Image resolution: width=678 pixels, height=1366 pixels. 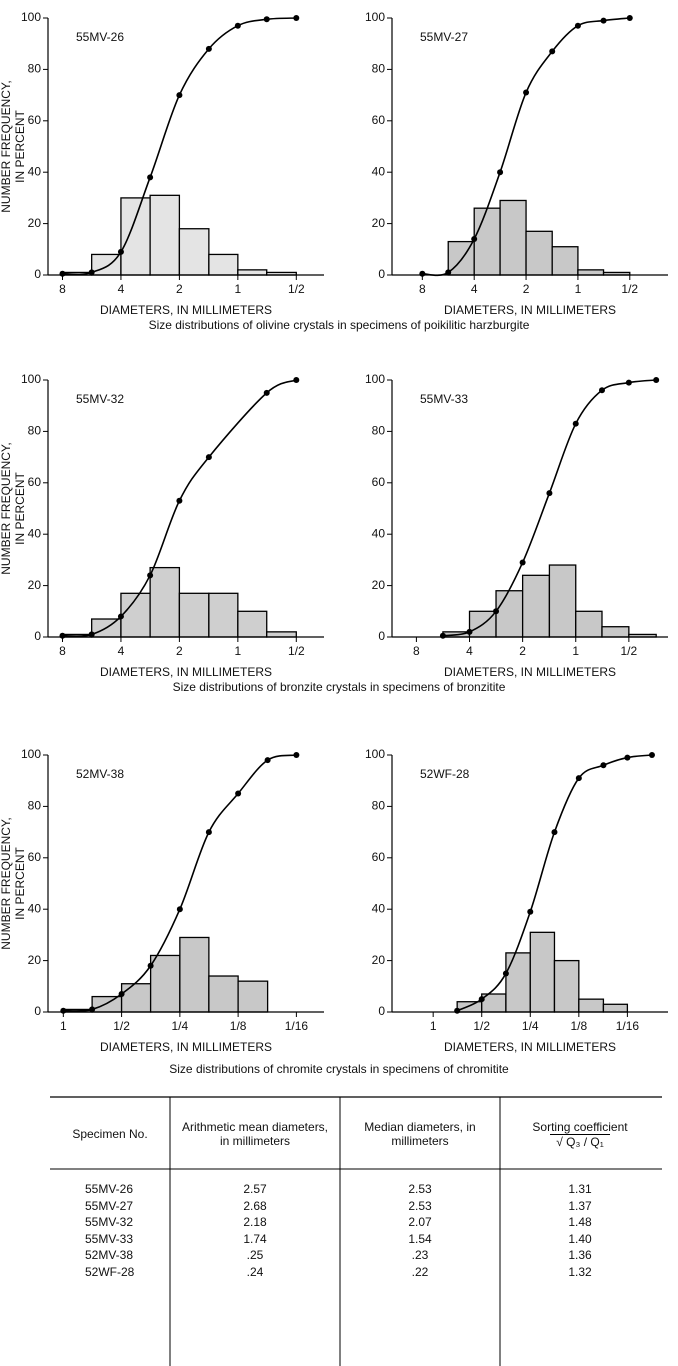 What do you see at coordinates (255, 1205) in the screenshot?
I see `table-cell: 2.68` at bounding box center [255, 1205].